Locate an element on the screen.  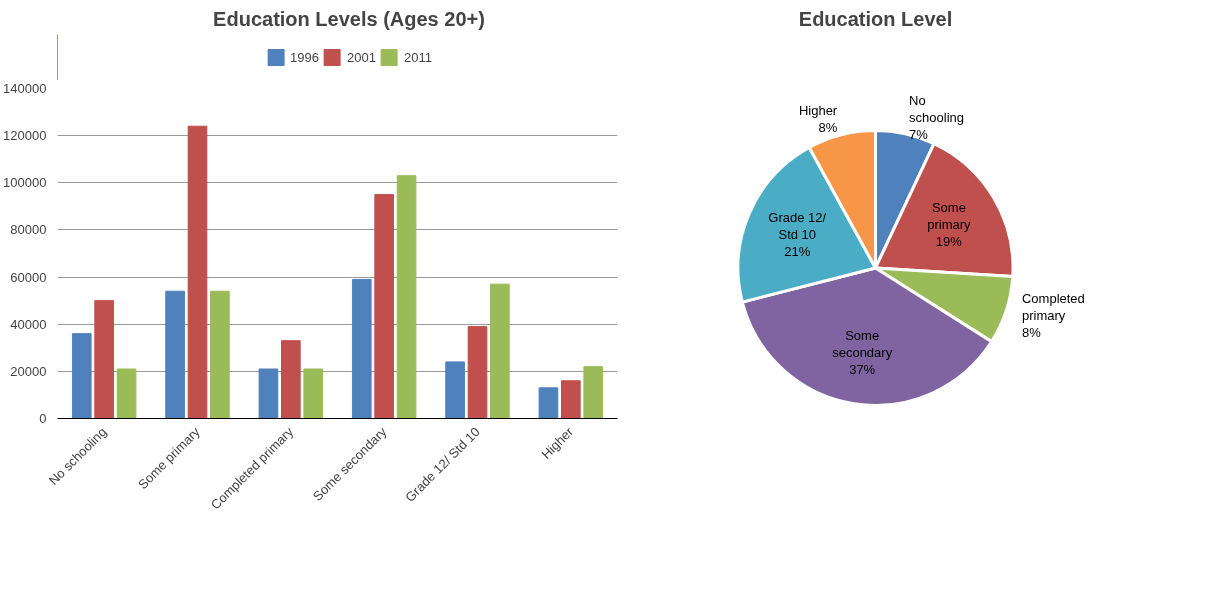
data-label: 37% is located at coordinates (862, 369).